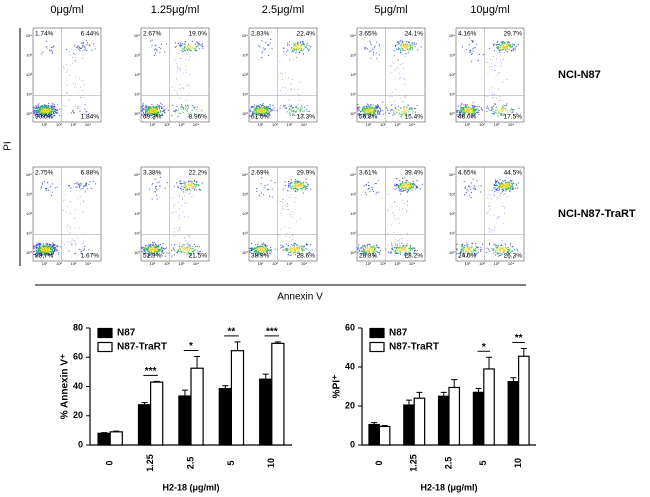 The width and height of the screenshot is (650, 497). Describe the element at coordinates (483, 462) in the screenshot. I see `x-tick-label: 5` at that location.